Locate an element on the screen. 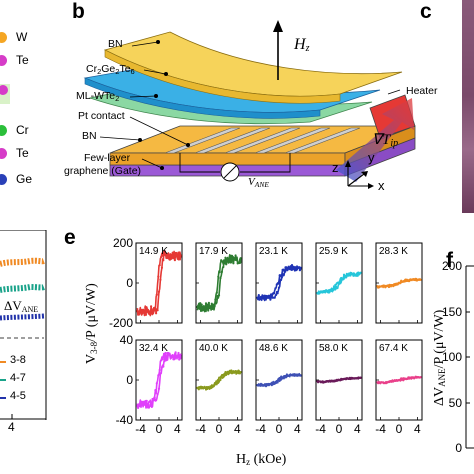 Image resolution: width=474 pixels, height=474 pixels. element-te: Te is located at coordinates (14, 60).